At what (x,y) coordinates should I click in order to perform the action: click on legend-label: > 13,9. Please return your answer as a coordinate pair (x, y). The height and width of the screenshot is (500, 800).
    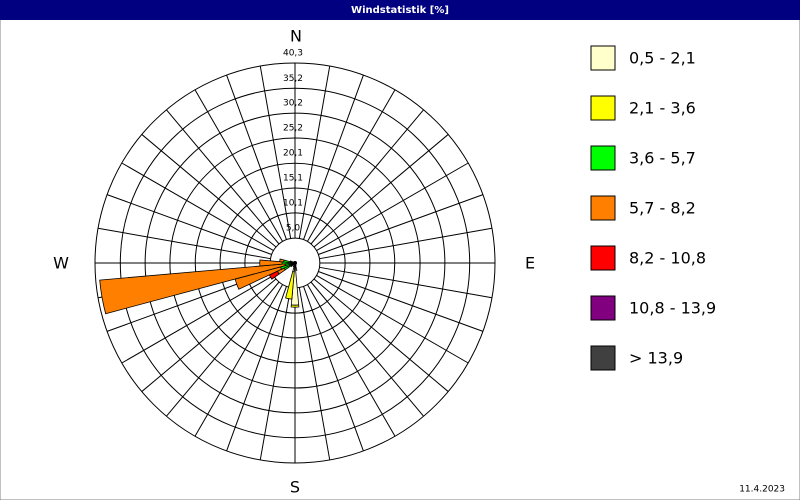
    Looking at the image, I should click on (656, 358).